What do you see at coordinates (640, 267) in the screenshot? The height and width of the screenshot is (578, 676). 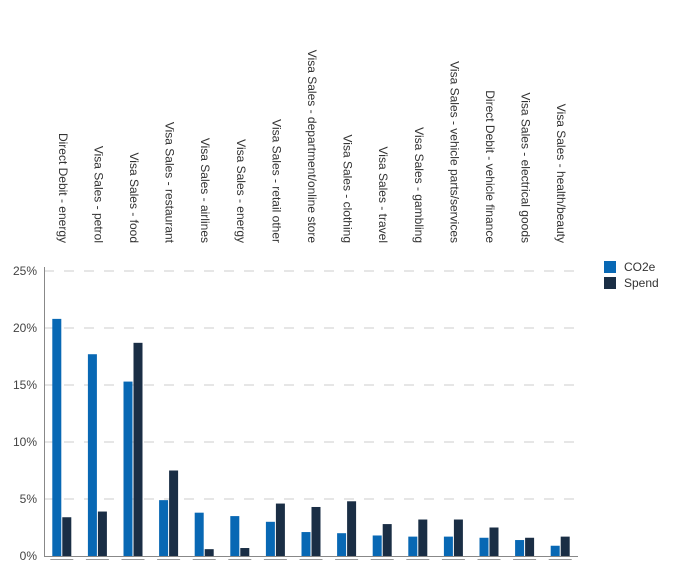 I see `legend-label: CO2e` at bounding box center [640, 267].